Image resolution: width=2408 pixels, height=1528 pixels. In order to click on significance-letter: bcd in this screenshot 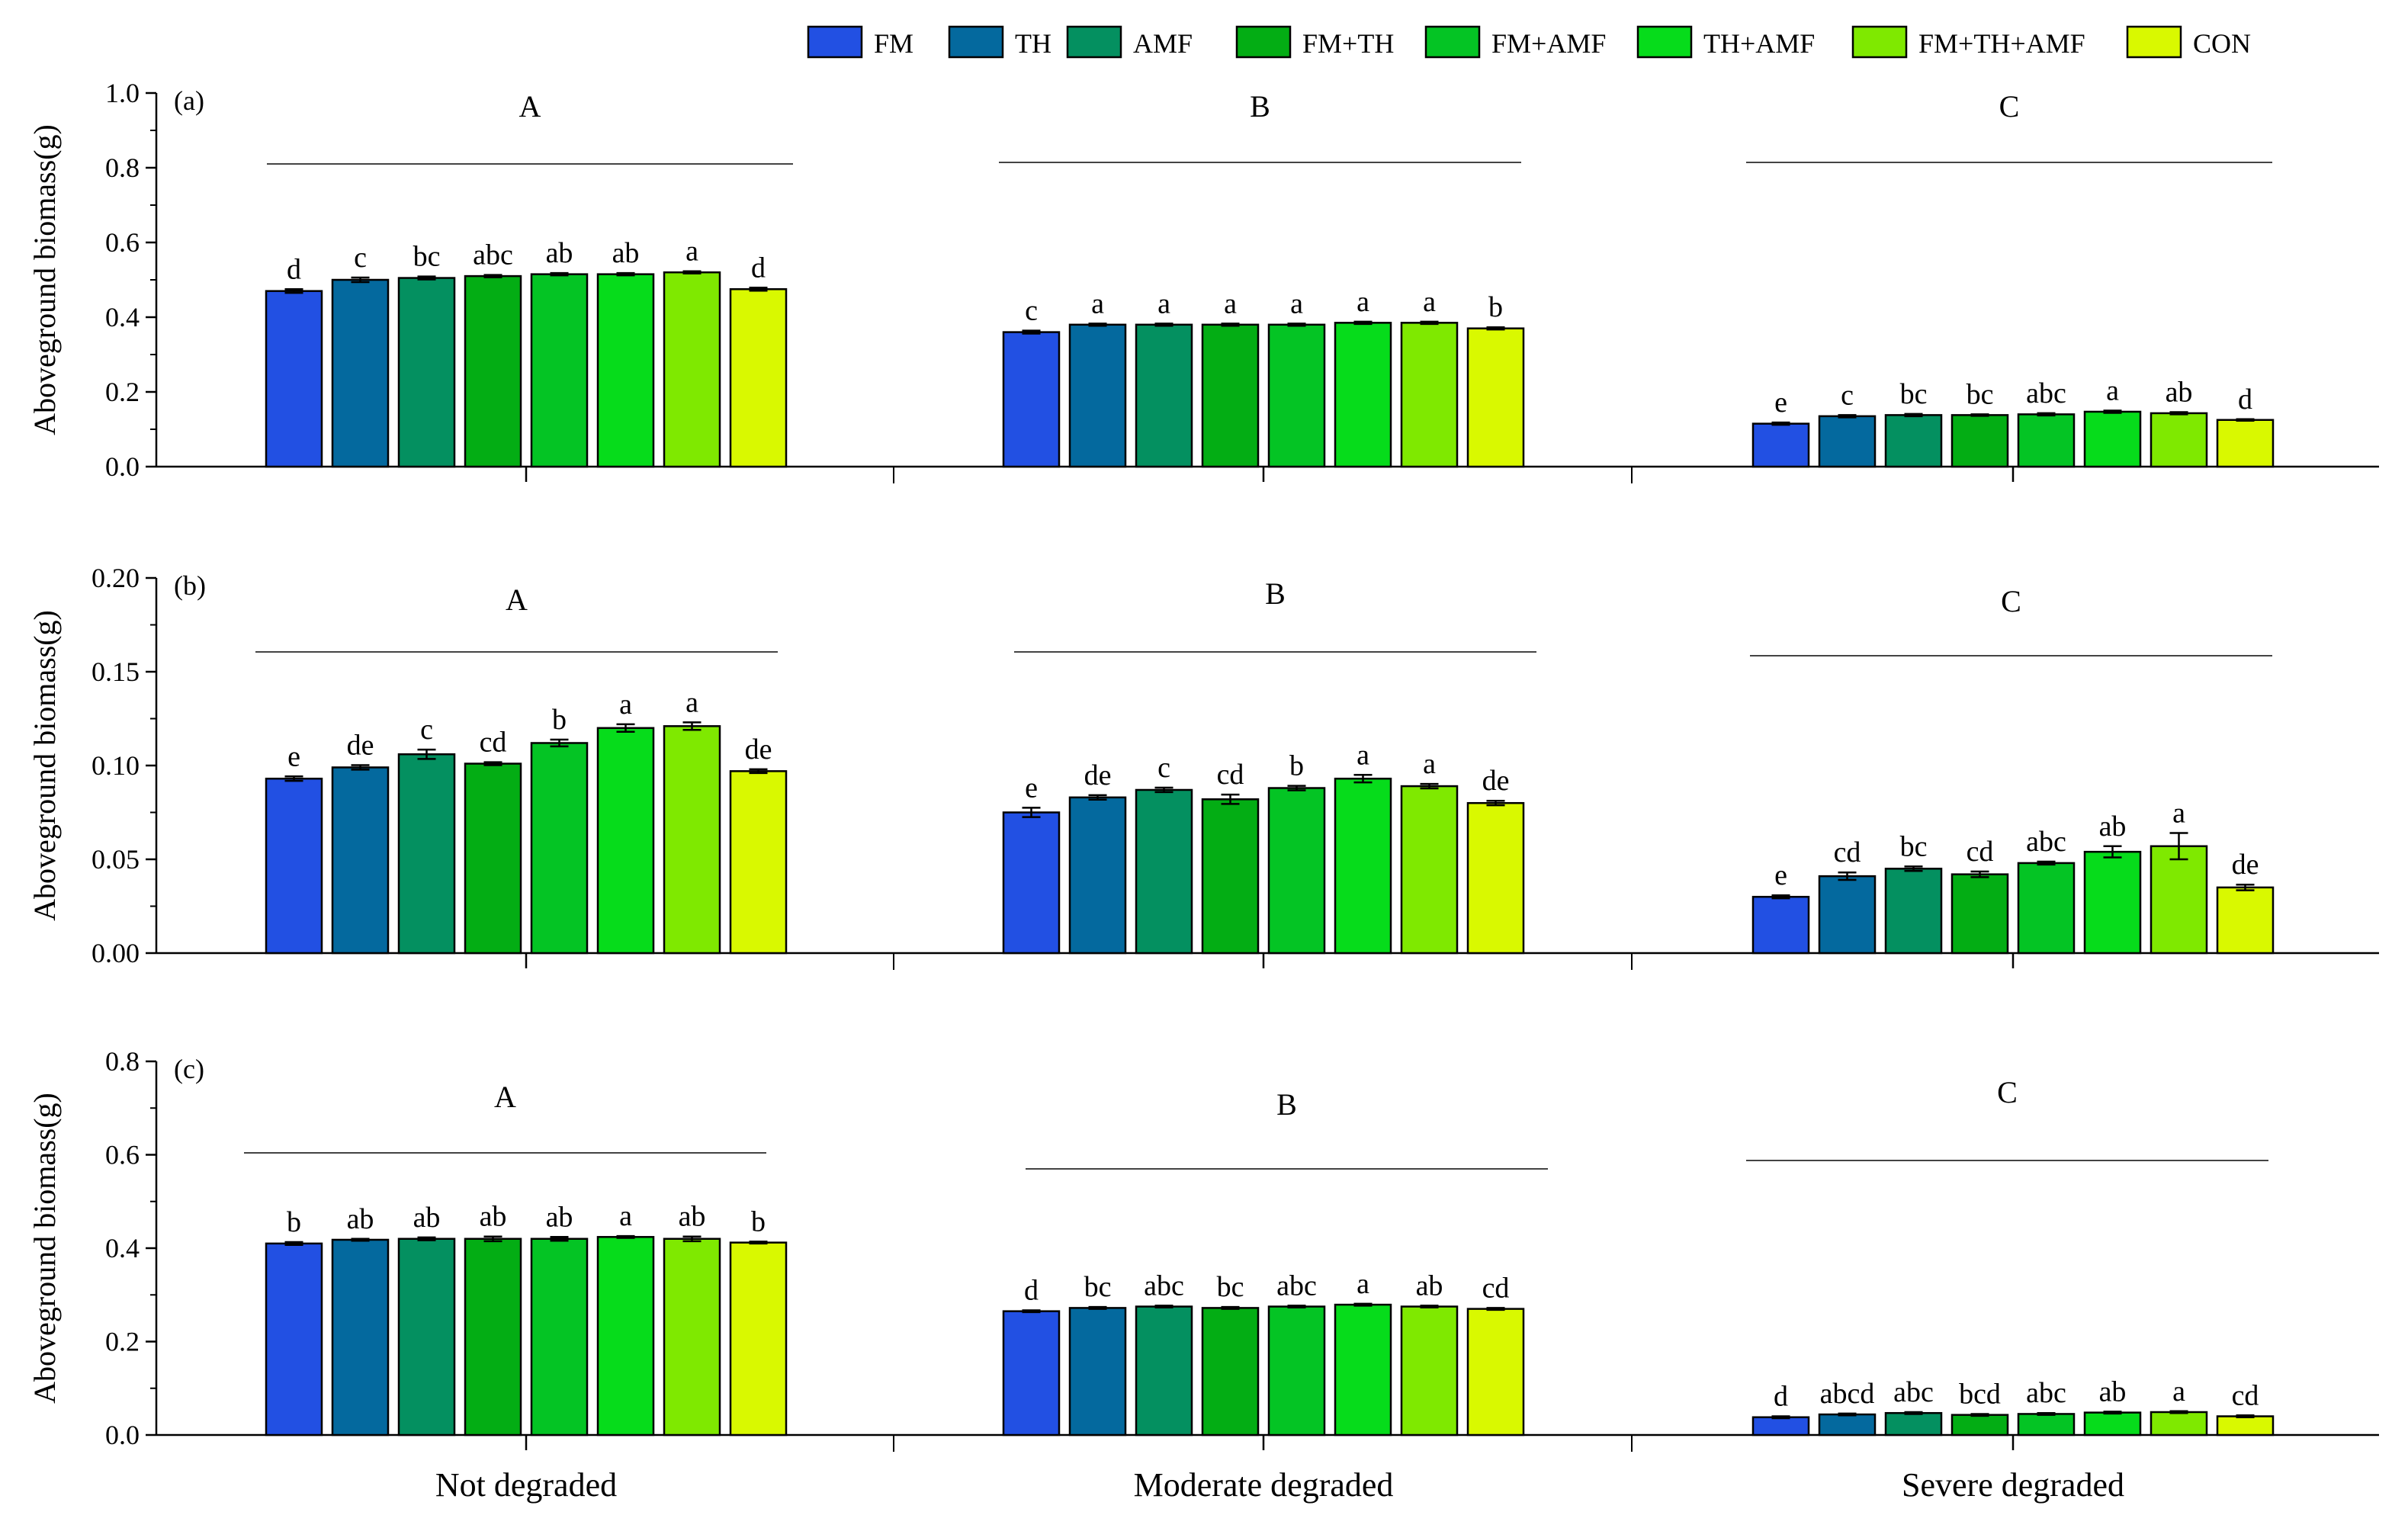, I will do `click(1980, 1394)`.